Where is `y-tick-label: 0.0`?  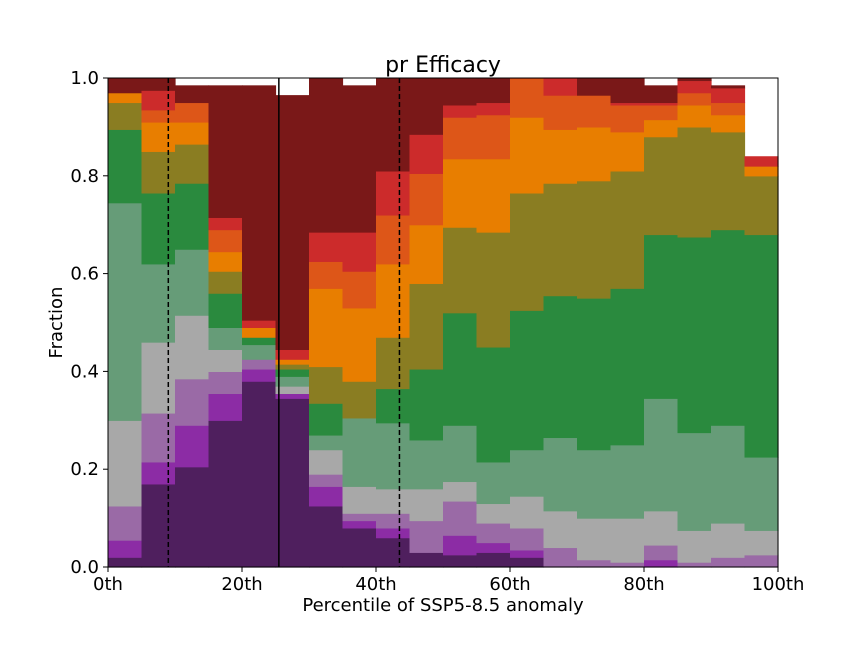
y-tick-label: 0.0 is located at coordinates (84, 567).